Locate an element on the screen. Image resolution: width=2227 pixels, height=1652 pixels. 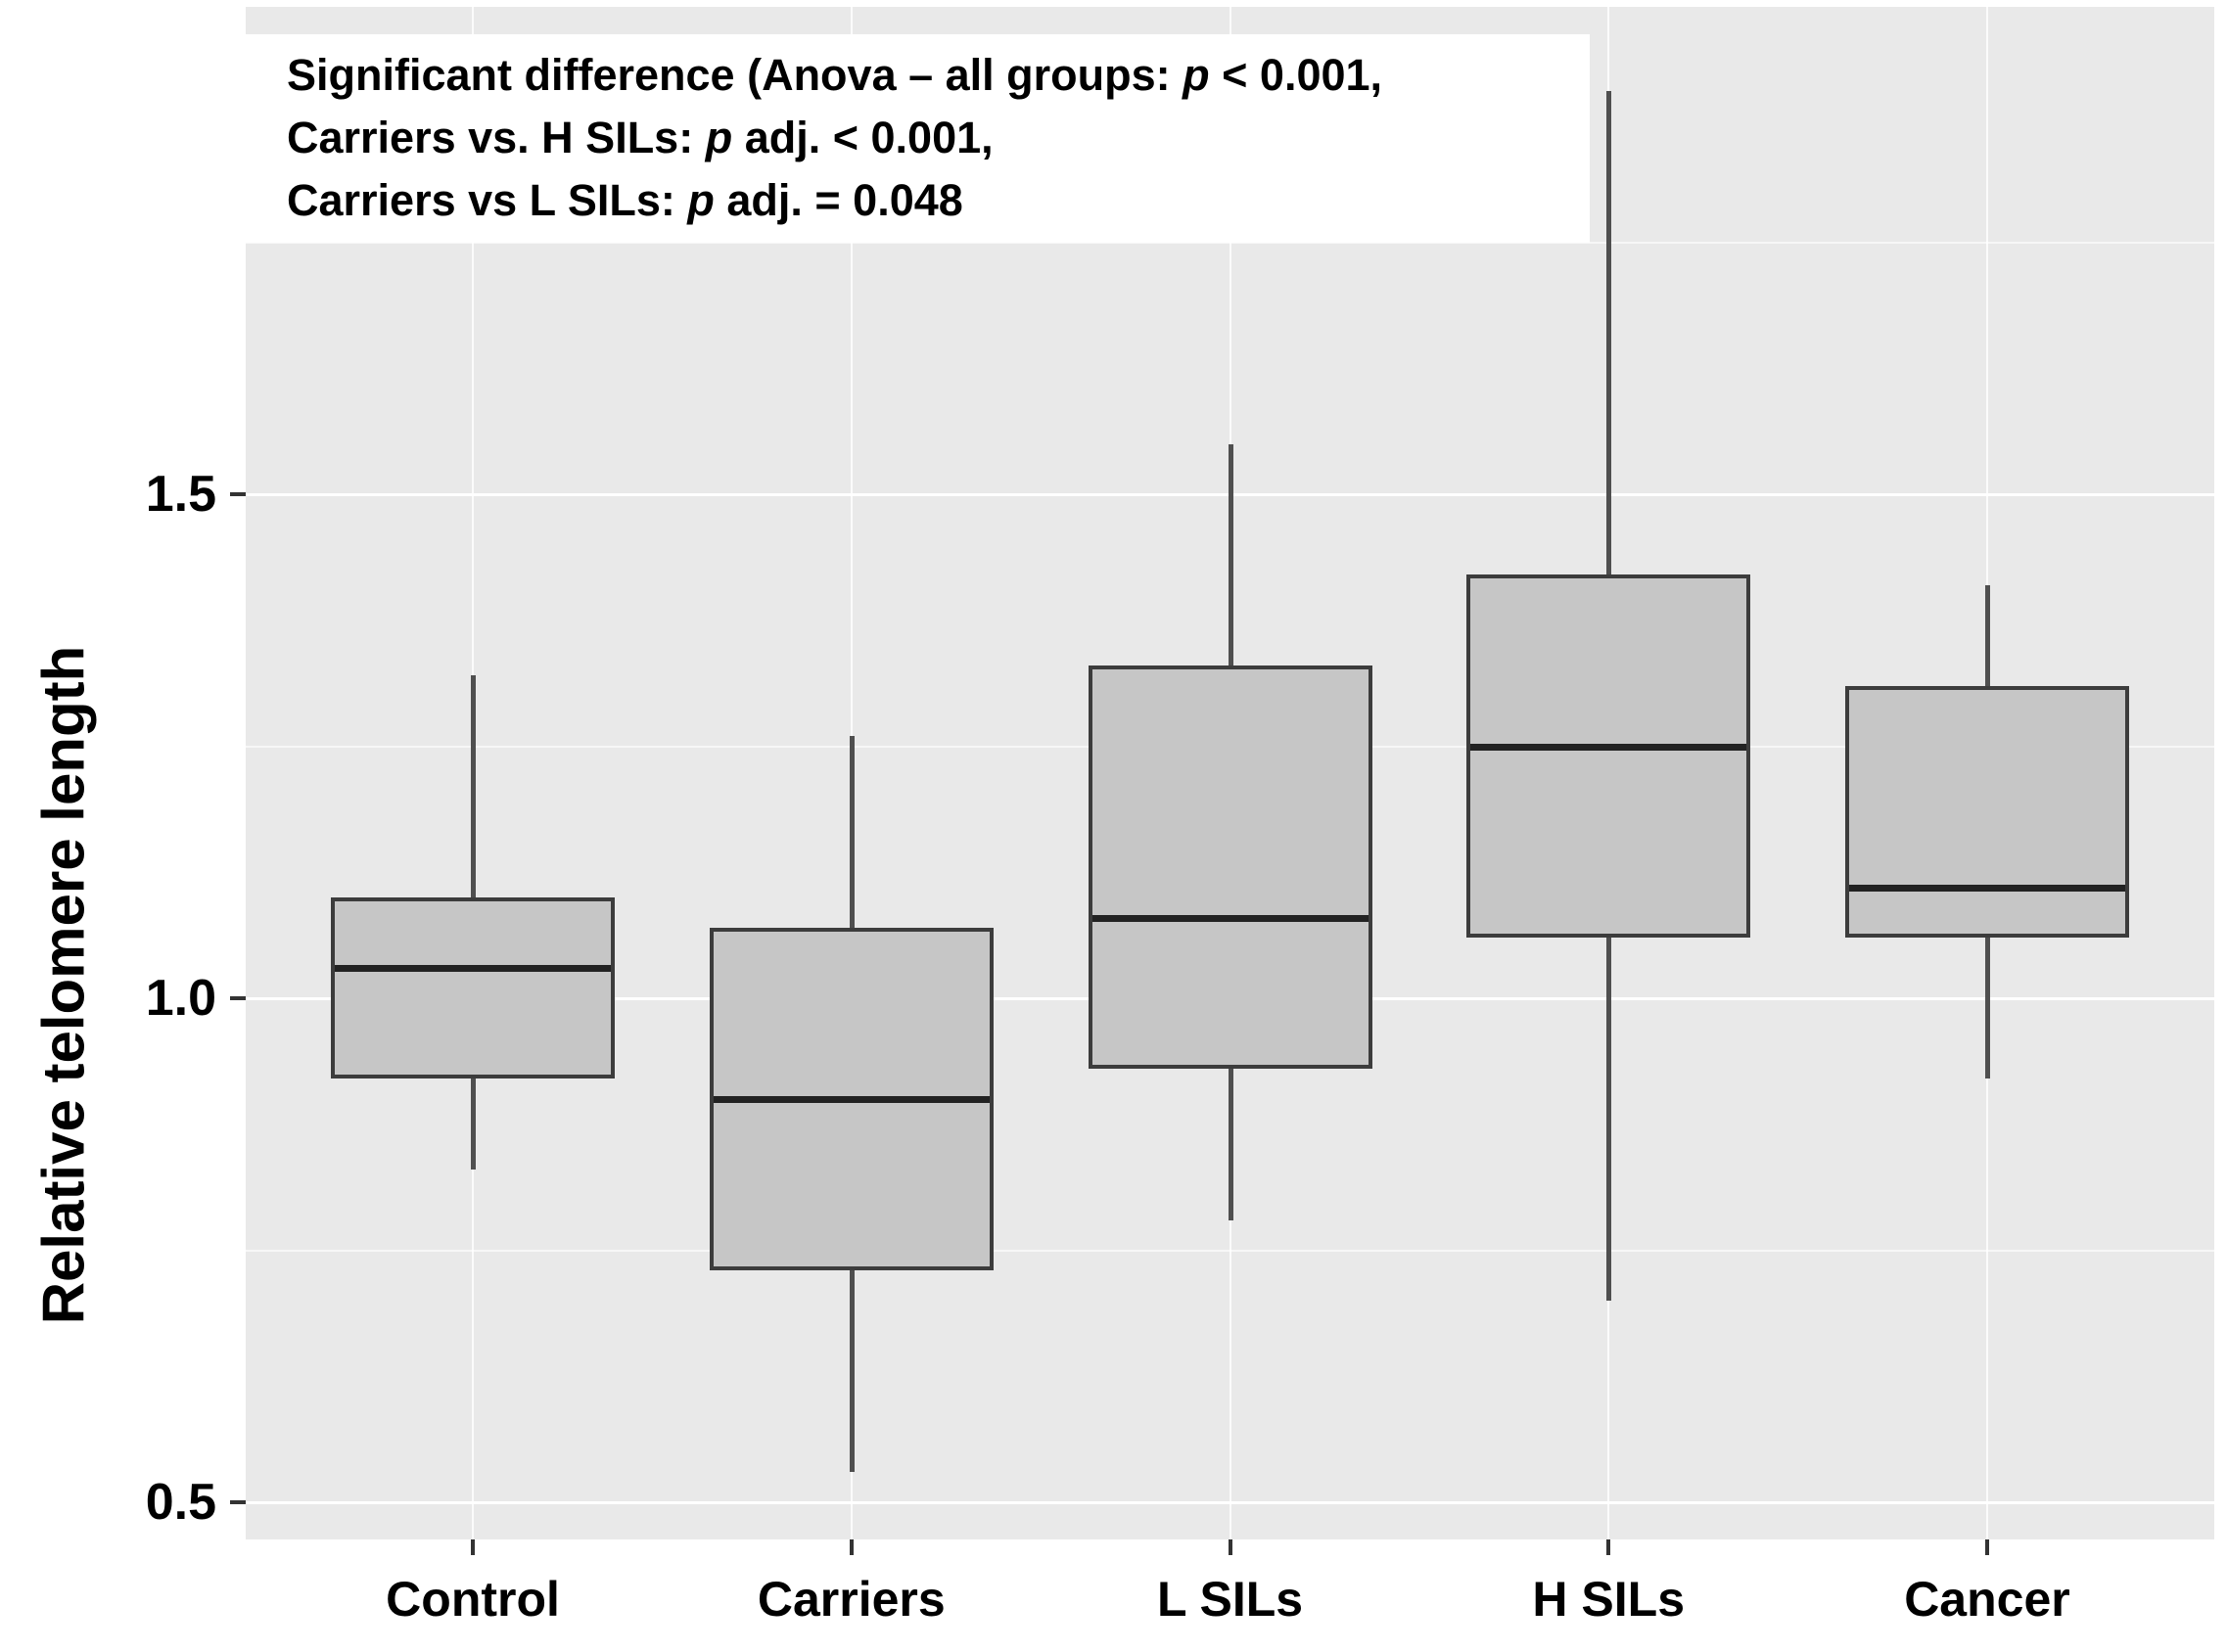
annotation-line-3: Carriers vs L SILs: p adj. = 0.048 is located at coordinates (938, 200).